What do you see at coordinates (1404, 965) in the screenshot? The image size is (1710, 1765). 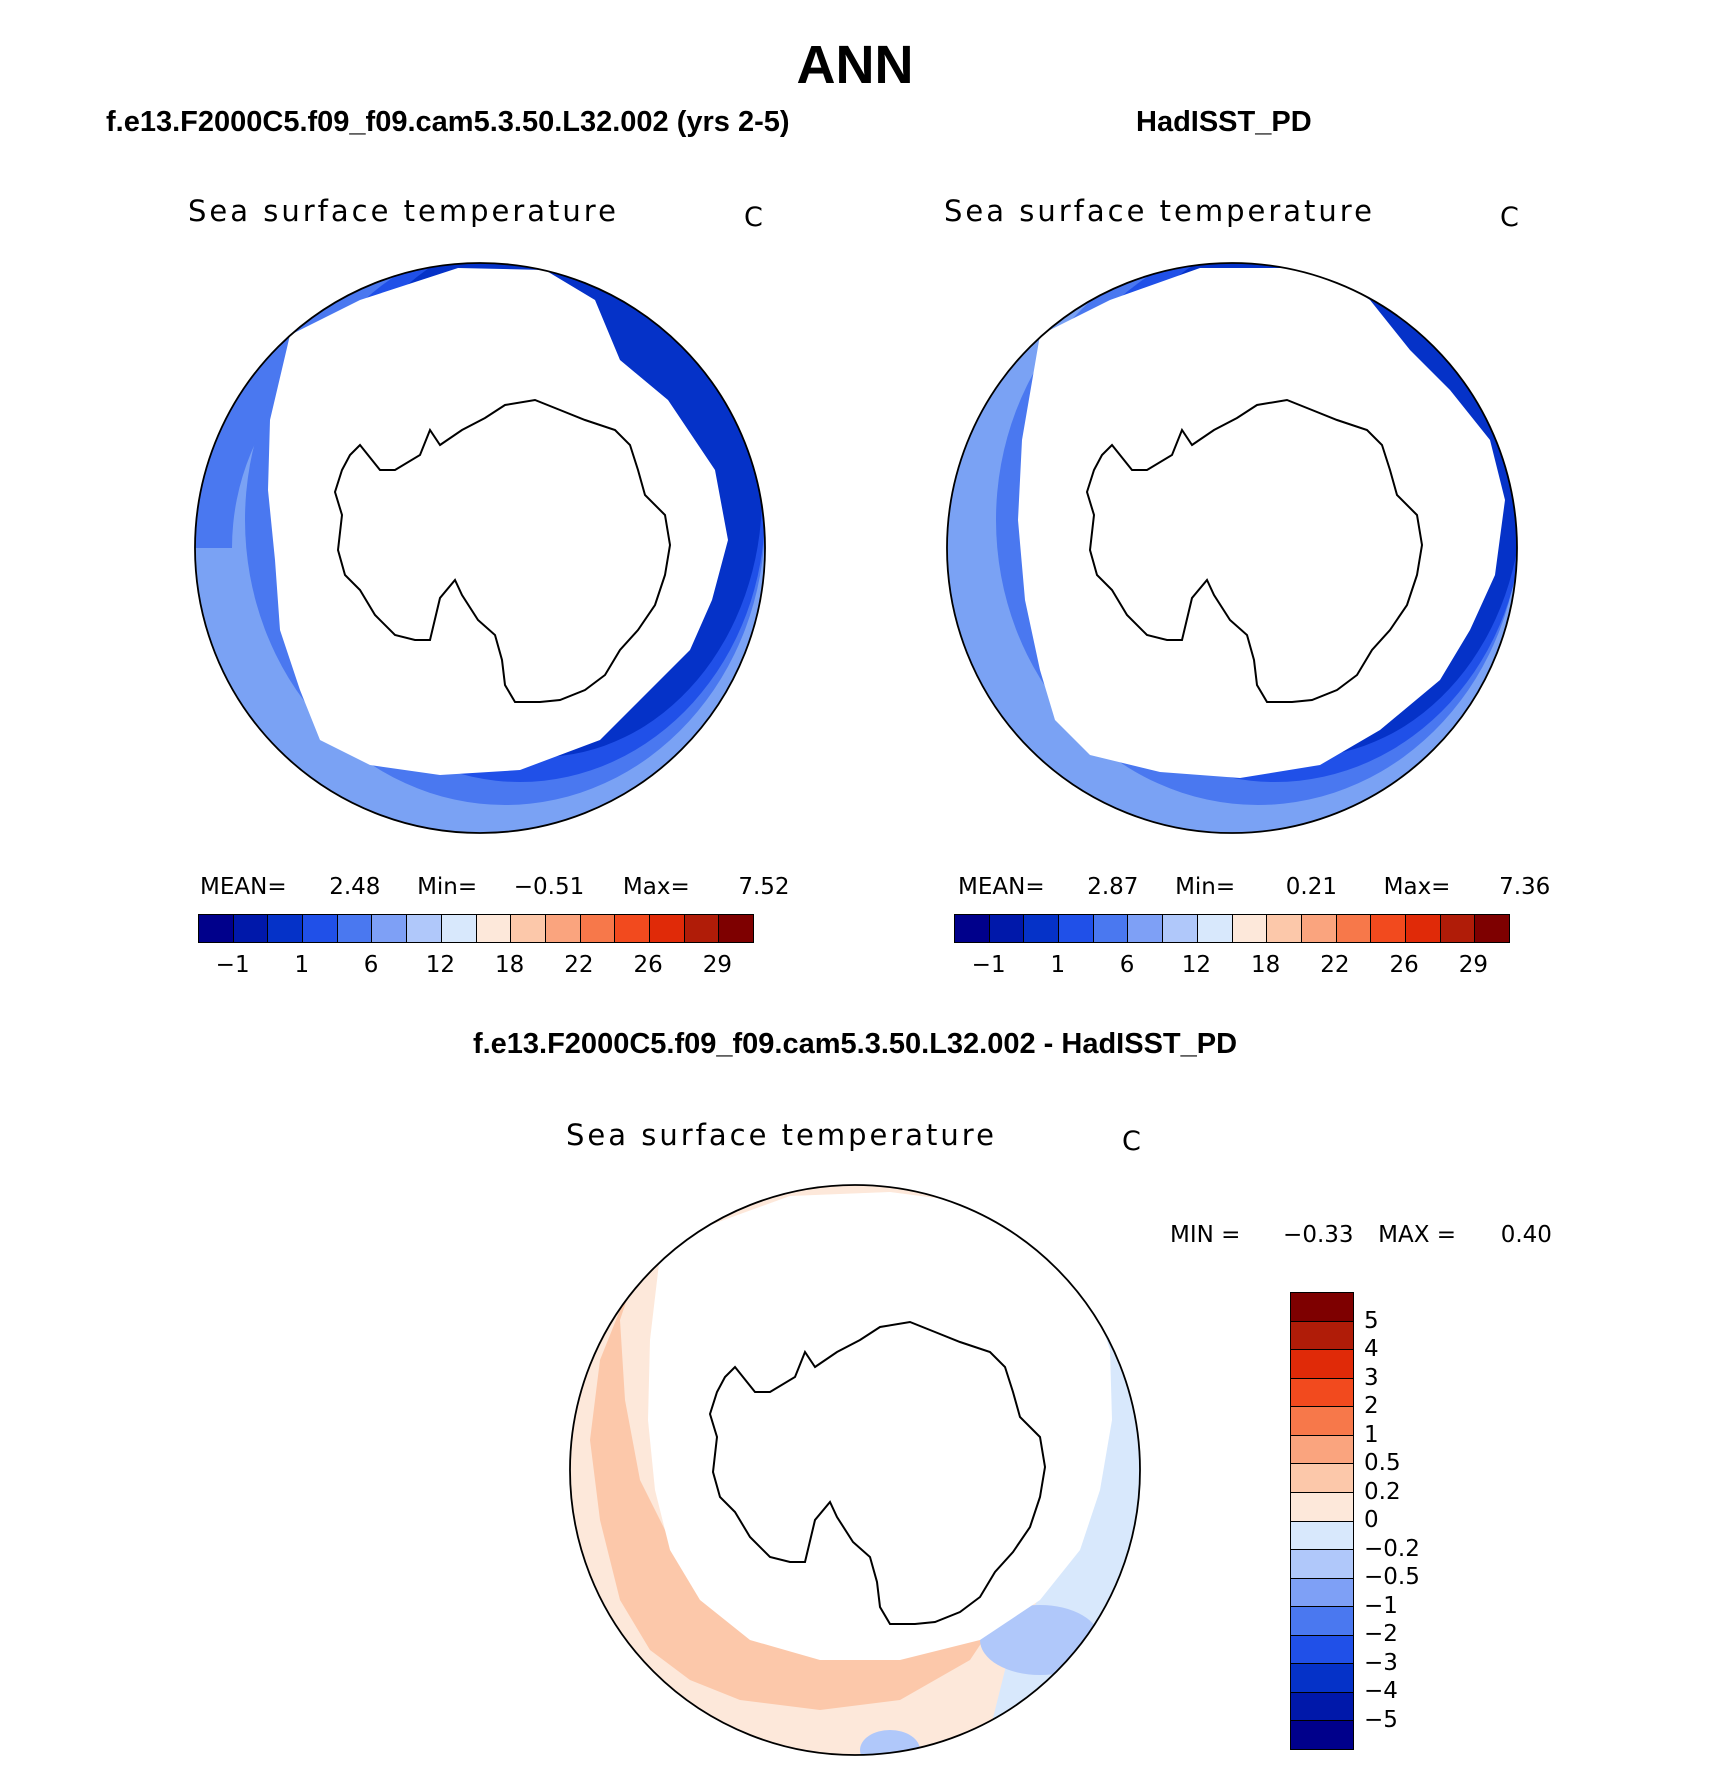 I see `colorbar-tick-label: 26` at bounding box center [1404, 965].